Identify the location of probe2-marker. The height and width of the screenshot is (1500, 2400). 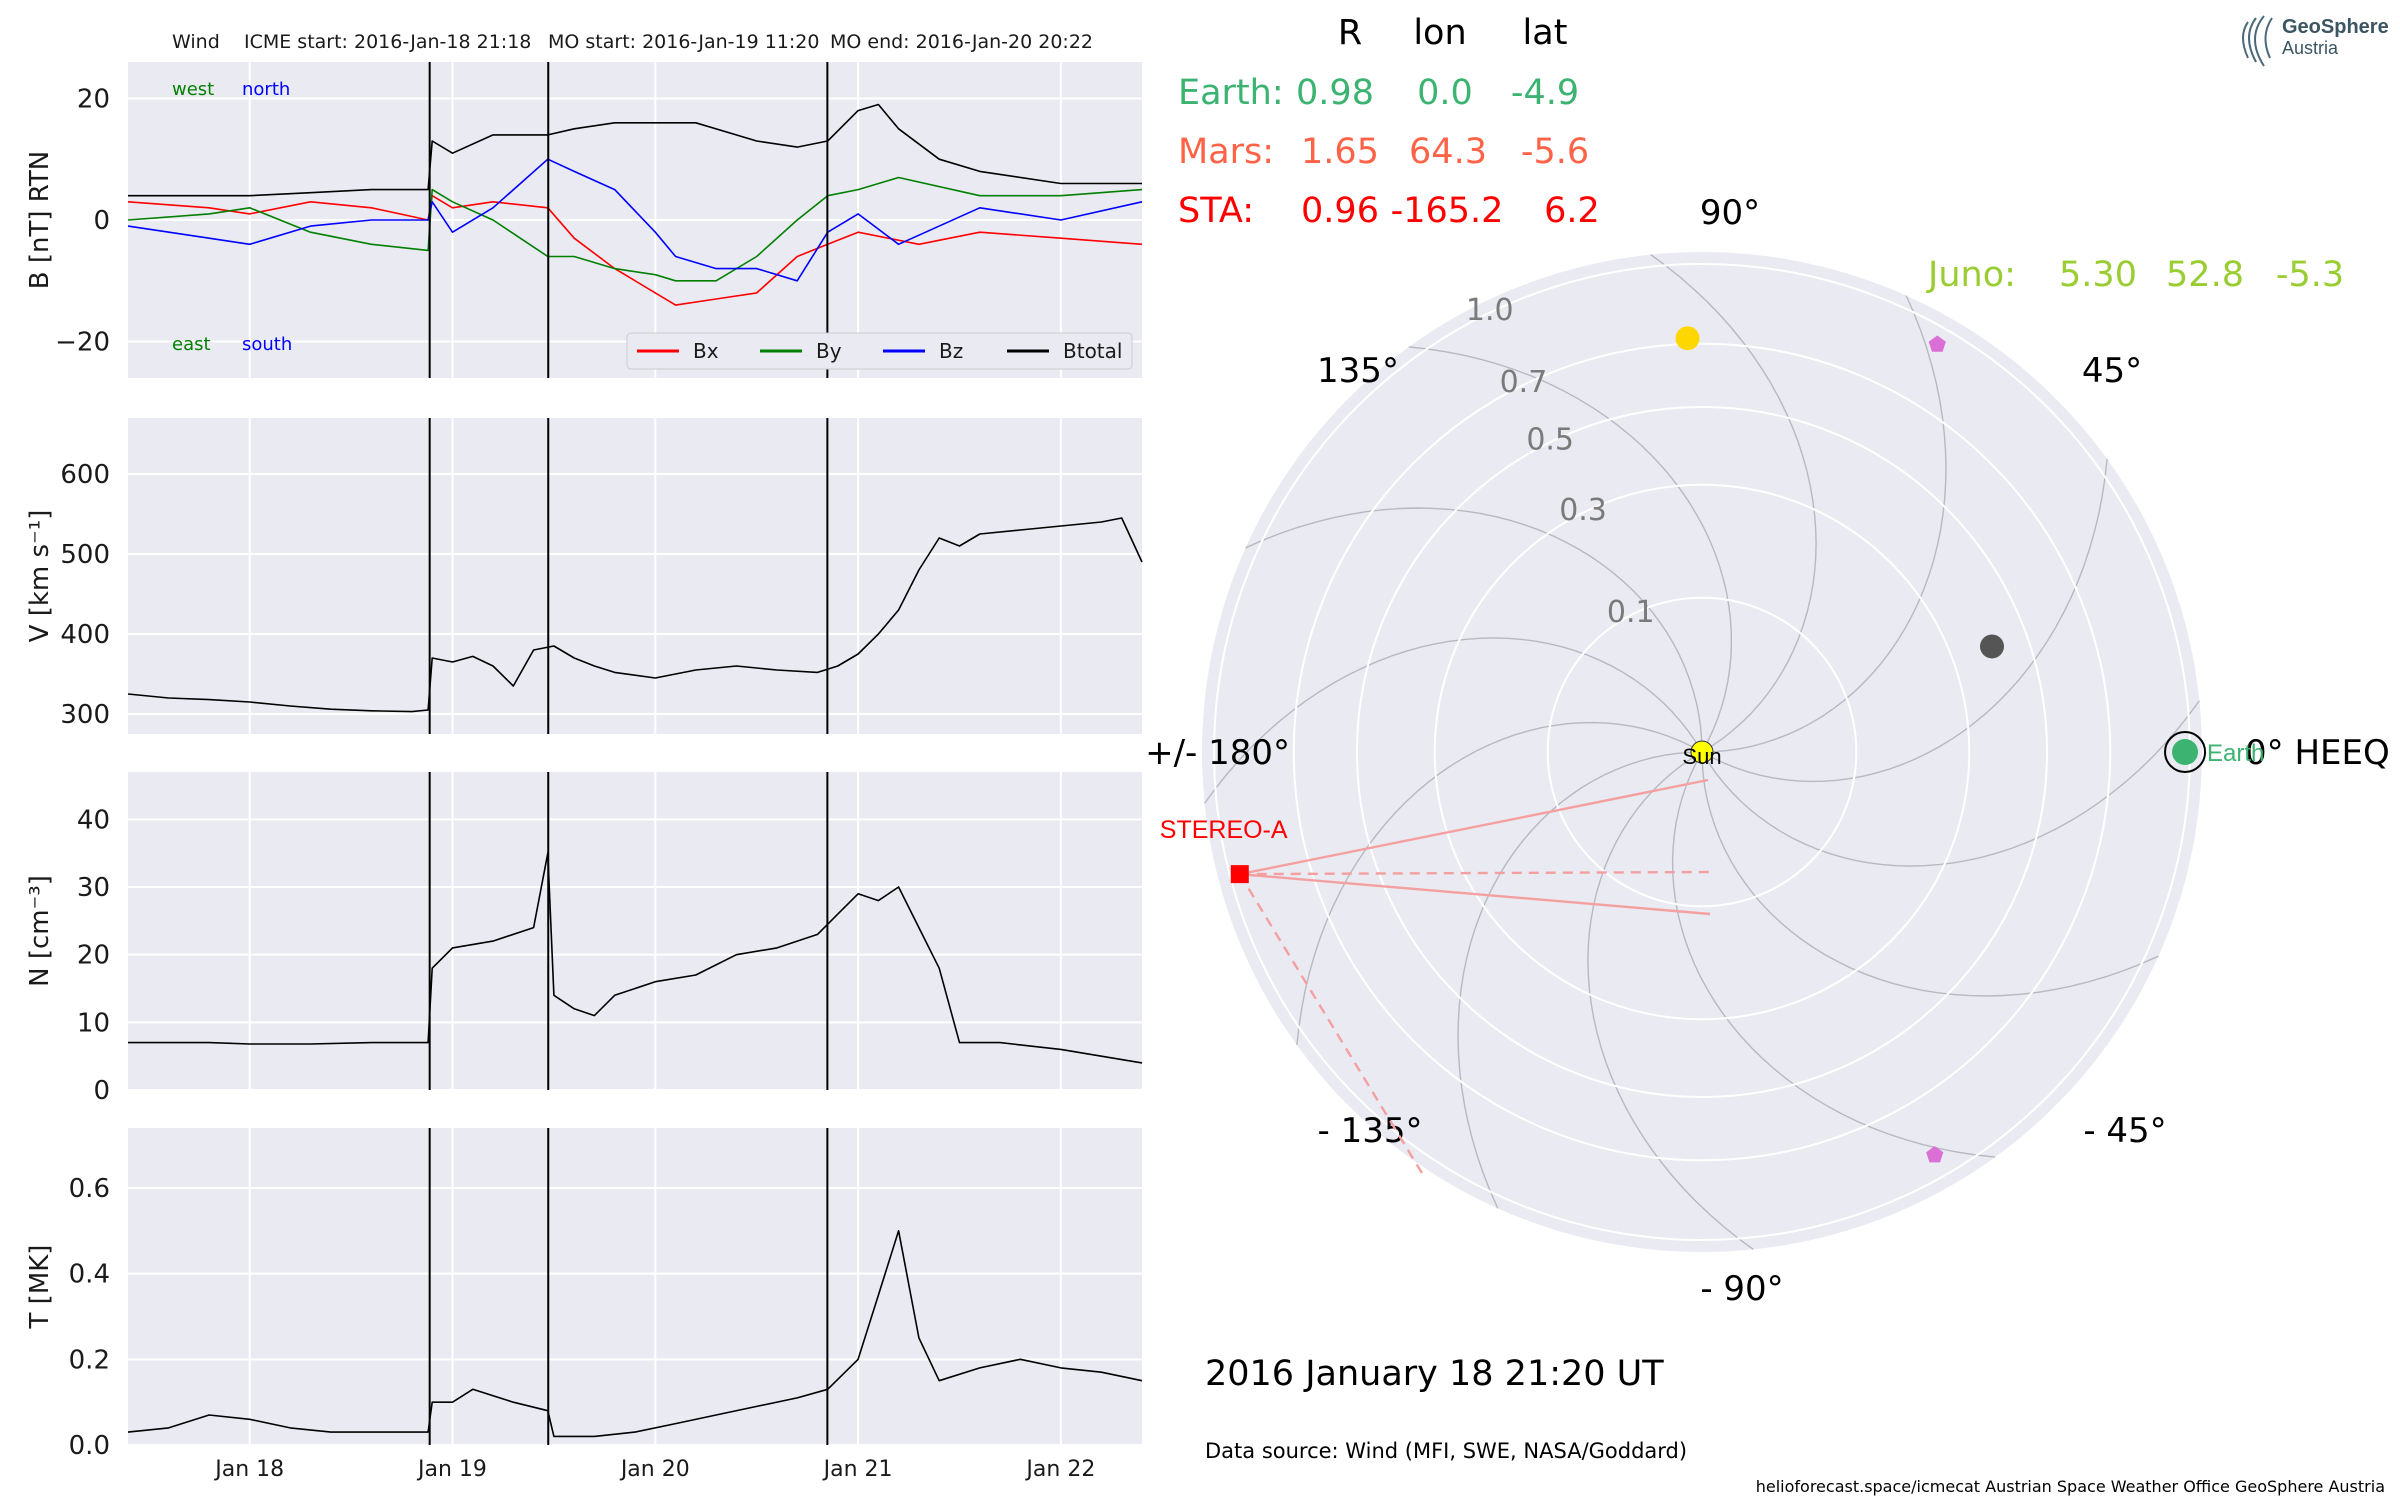
(1935, 1154).